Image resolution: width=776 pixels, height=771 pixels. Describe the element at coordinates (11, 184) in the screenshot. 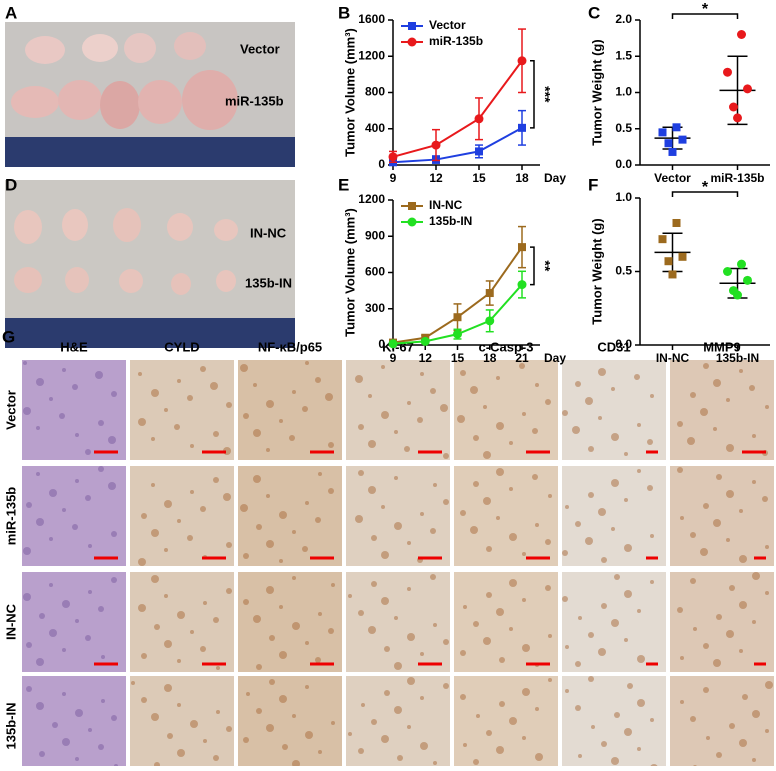

I see `panel-letter: D` at that location.